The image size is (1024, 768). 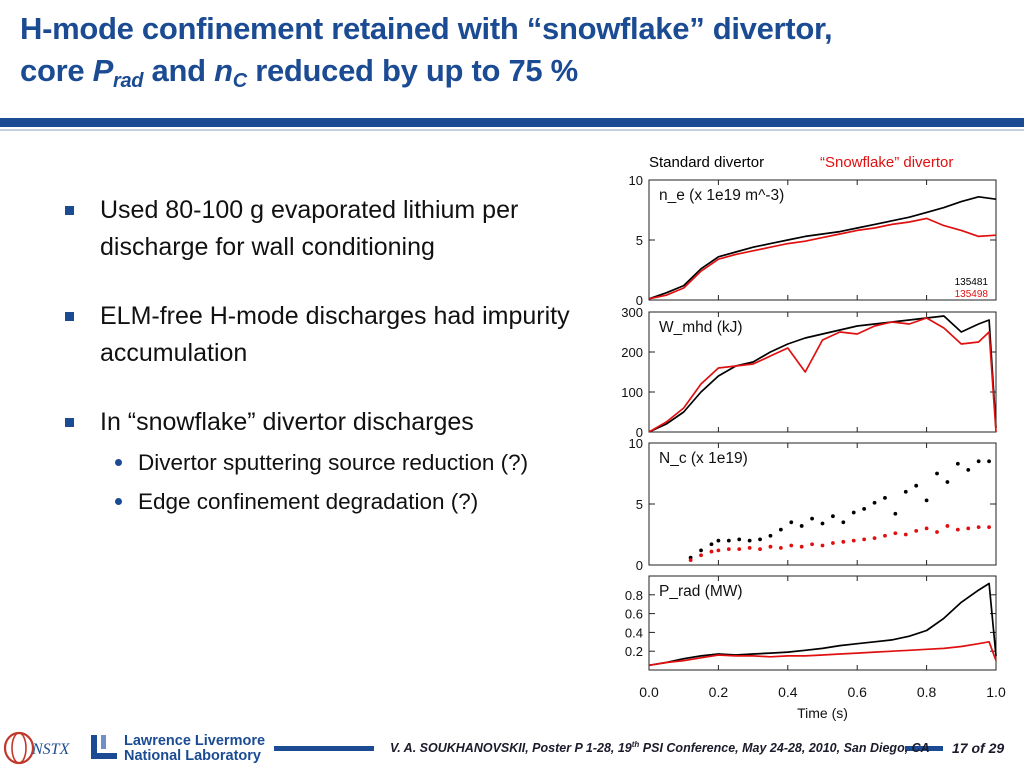 I want to click on footer-bar-left, so click(x=324, y=748).